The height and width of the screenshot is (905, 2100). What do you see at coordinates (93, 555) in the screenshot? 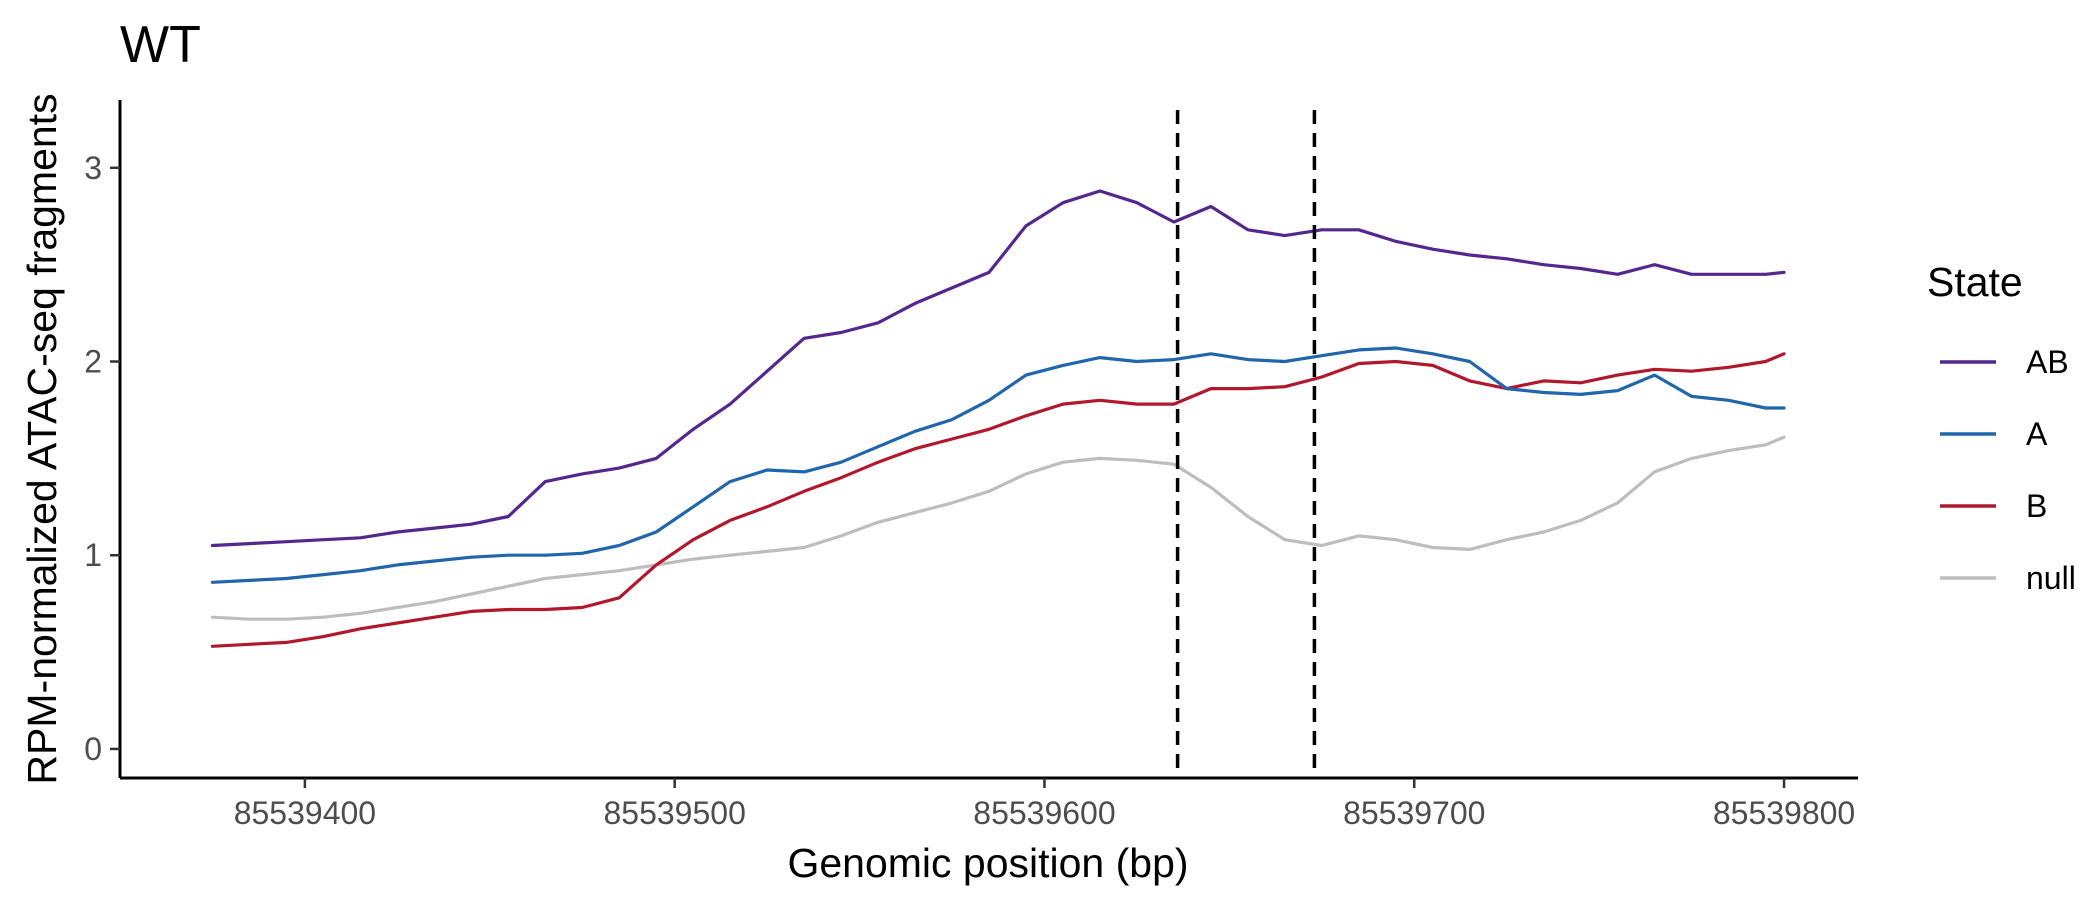
I see `y-tick-label: 1` at bounding box center [93, 555].